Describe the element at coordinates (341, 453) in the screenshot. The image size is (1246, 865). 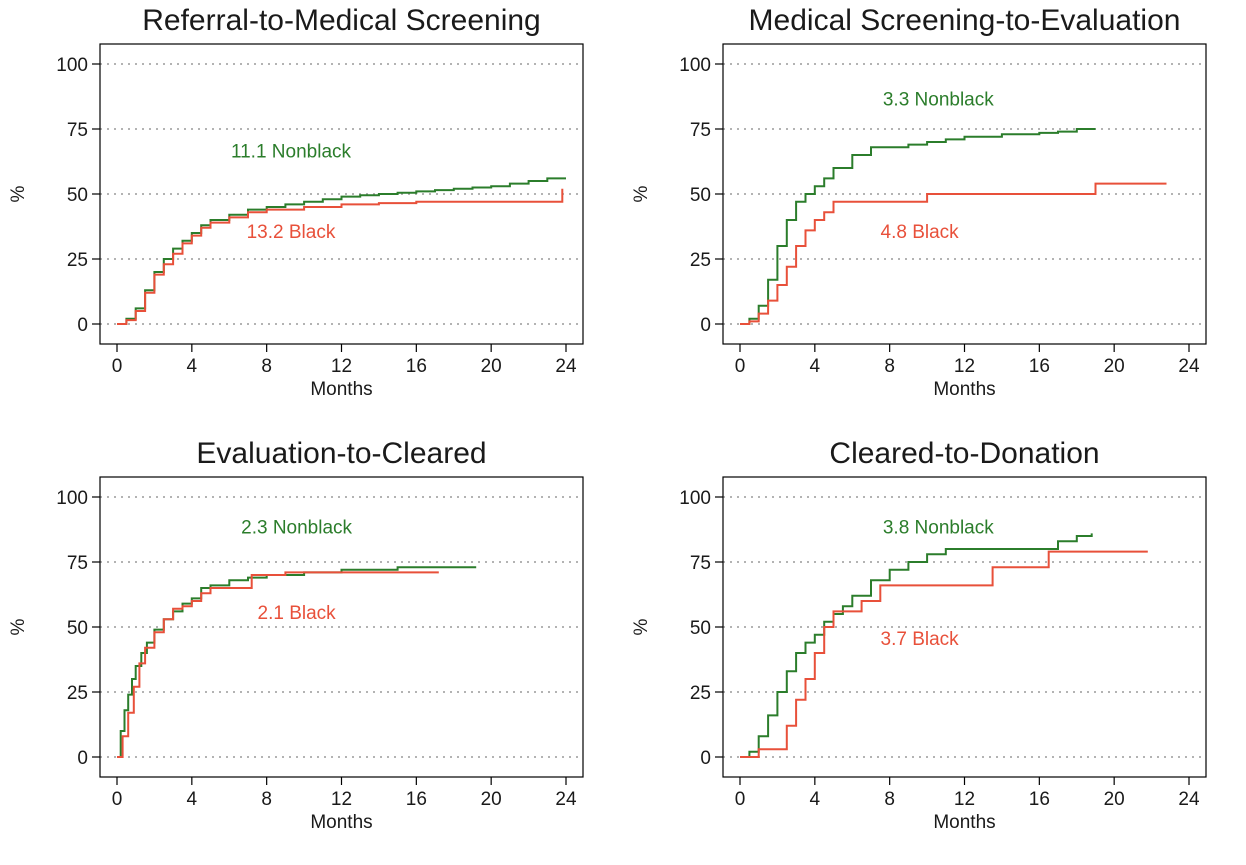
I see `chart-title: Evaluation-to-Cleared` at that location.